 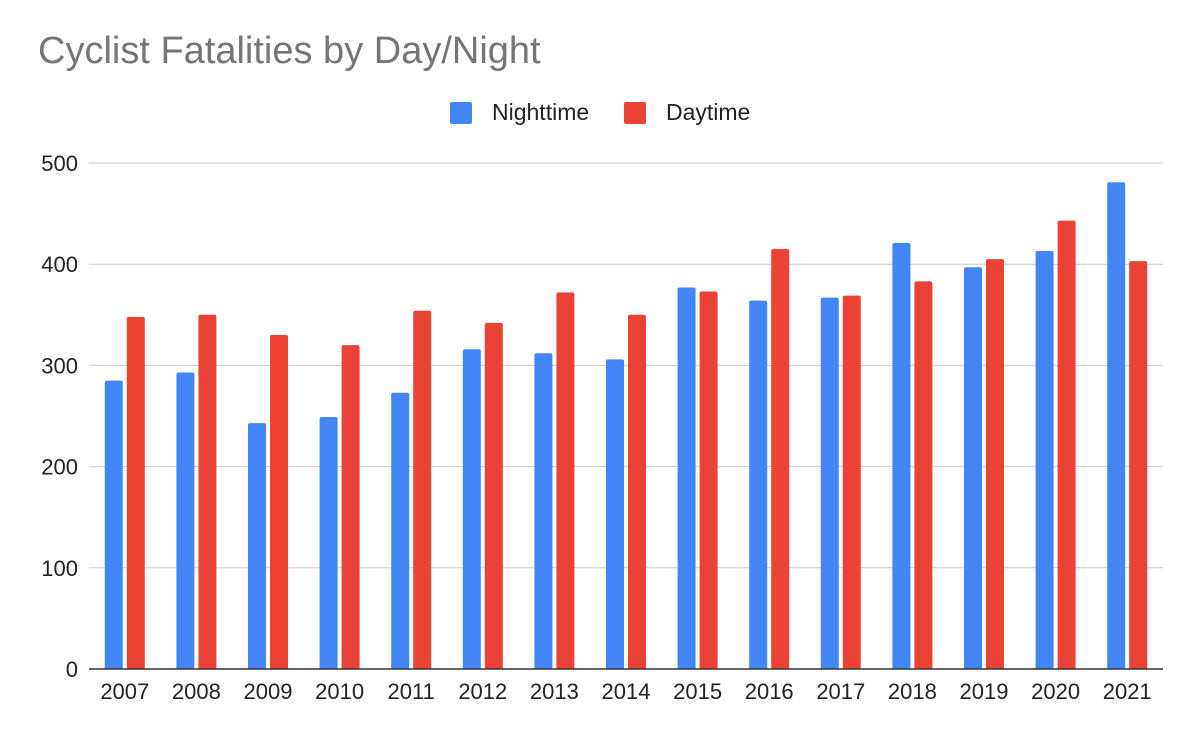 What do you see at coordinates (600, 113) in the screenshot?
I see `legend: Nighttime Daytime` at bounding box center [600, 113].